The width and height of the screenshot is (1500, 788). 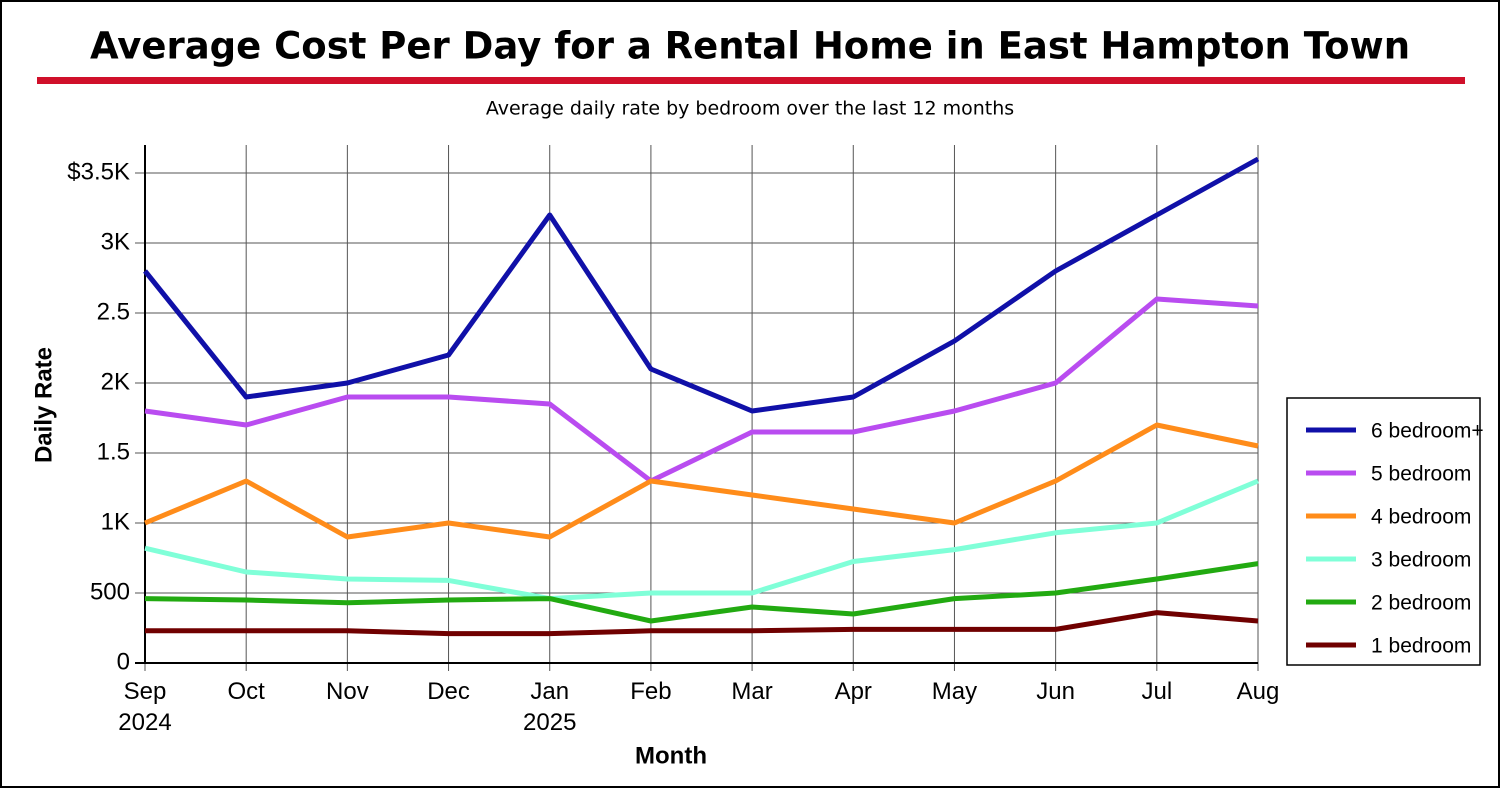 What do you see at coordinates (144, 722) in the screenshot?
I see `x-tick-line: 2024` at bounding box center [144, 722].